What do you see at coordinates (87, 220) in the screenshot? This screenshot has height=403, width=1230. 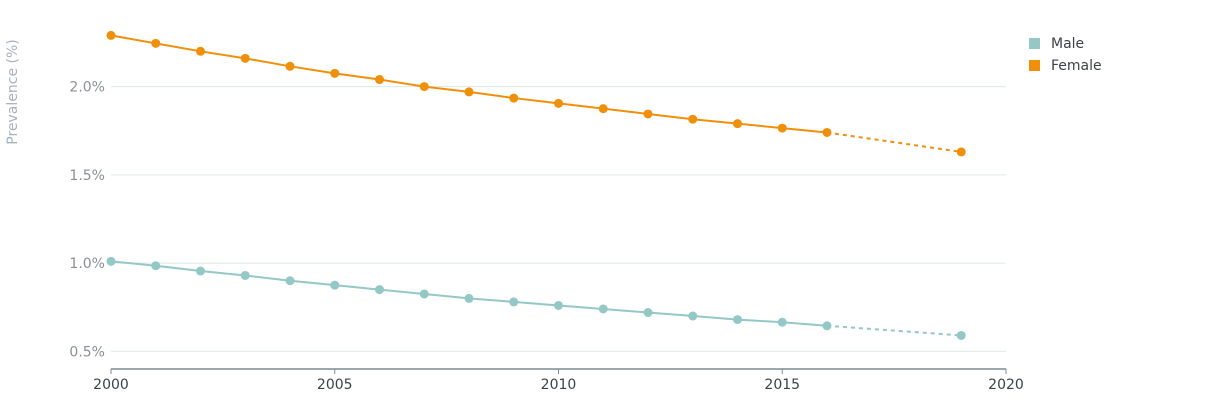 I see `y-axis-ticks: 0.5% 1.0% 1.5% 2.0%` at bounding box center [87, 220].